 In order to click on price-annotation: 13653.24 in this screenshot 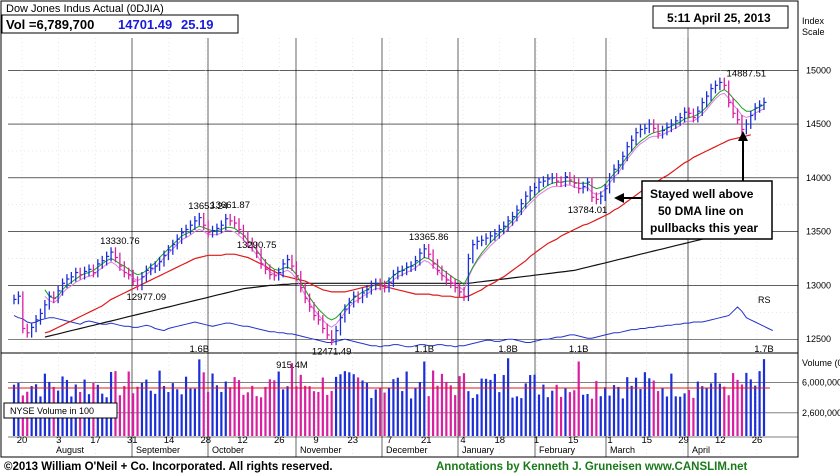, I will do `click(208, 206)`.